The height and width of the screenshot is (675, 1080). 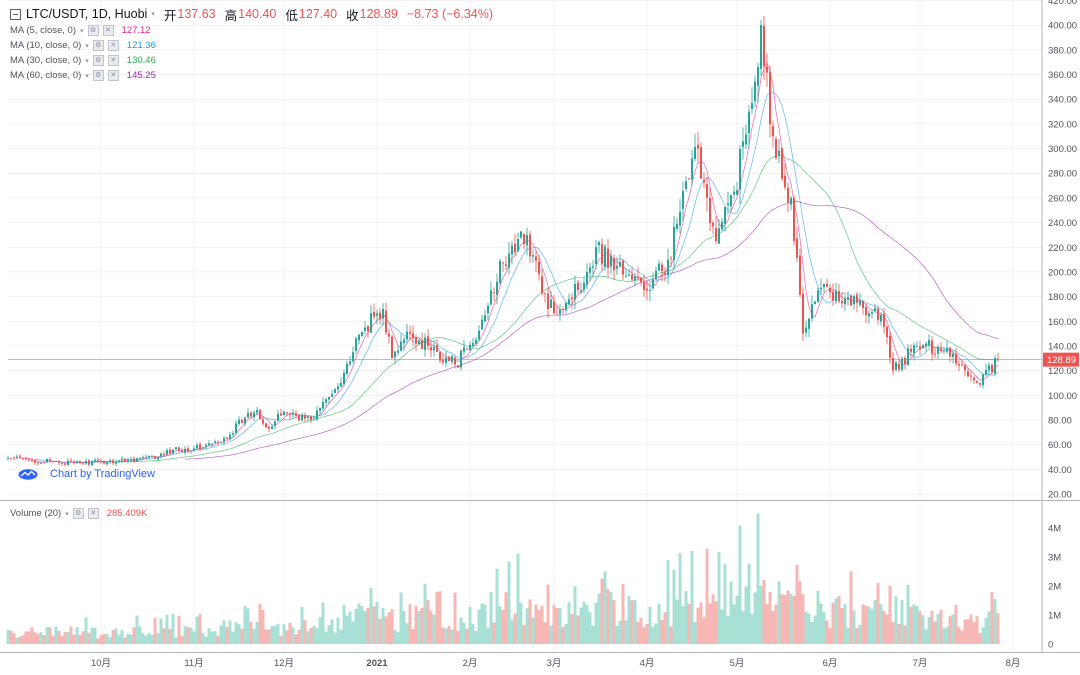 I want to click on volume-tick-label: 1M, so click(x=1054, y=616).